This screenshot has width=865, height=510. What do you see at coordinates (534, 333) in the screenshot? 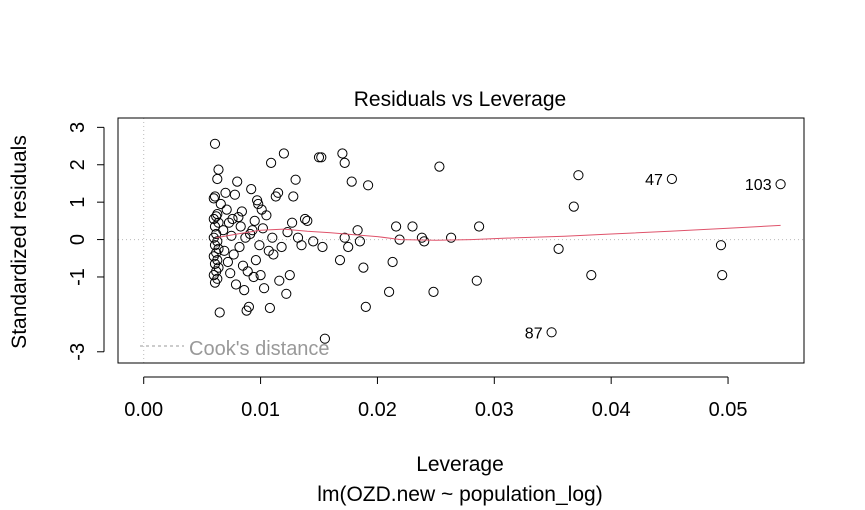
I see `point-label: 87` at bounding box center [534, 333].